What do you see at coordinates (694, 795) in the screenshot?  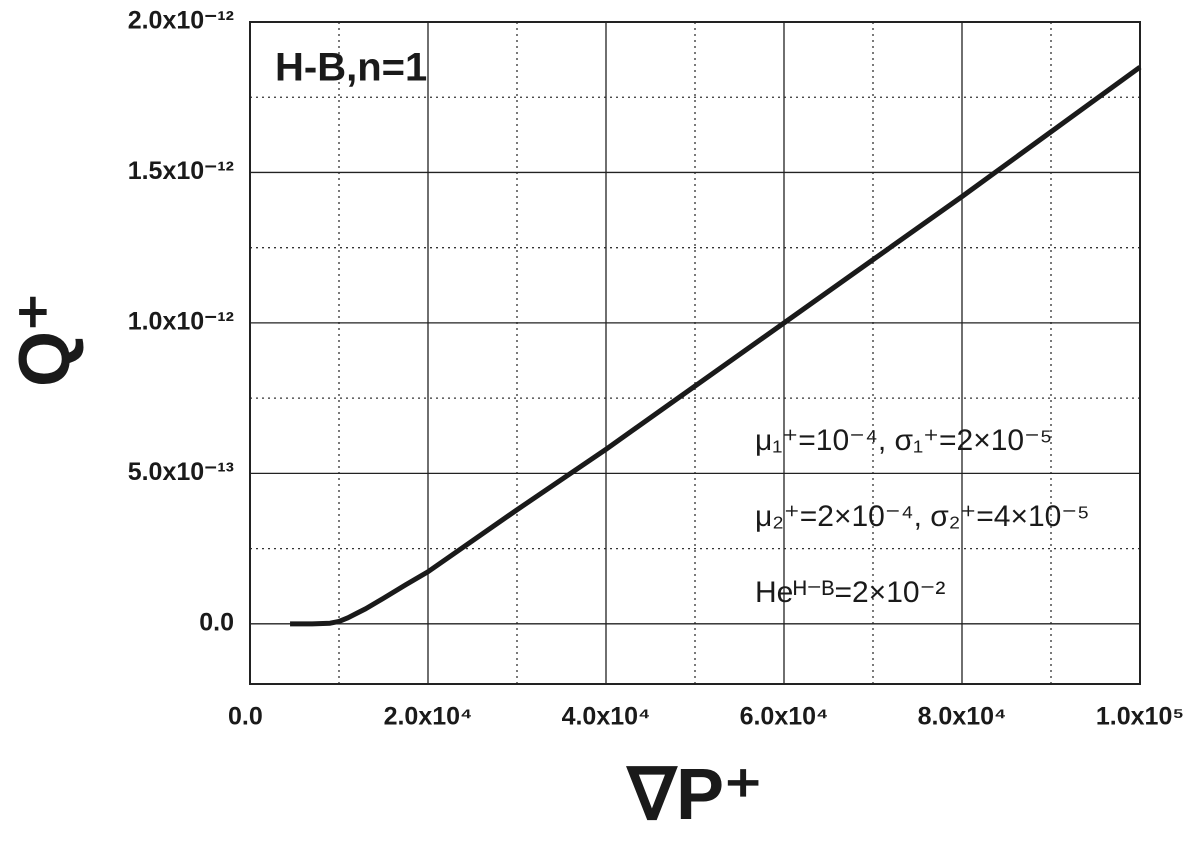 I see `x-axis-title: ∇P⁺` at bounding box center [694, 795].